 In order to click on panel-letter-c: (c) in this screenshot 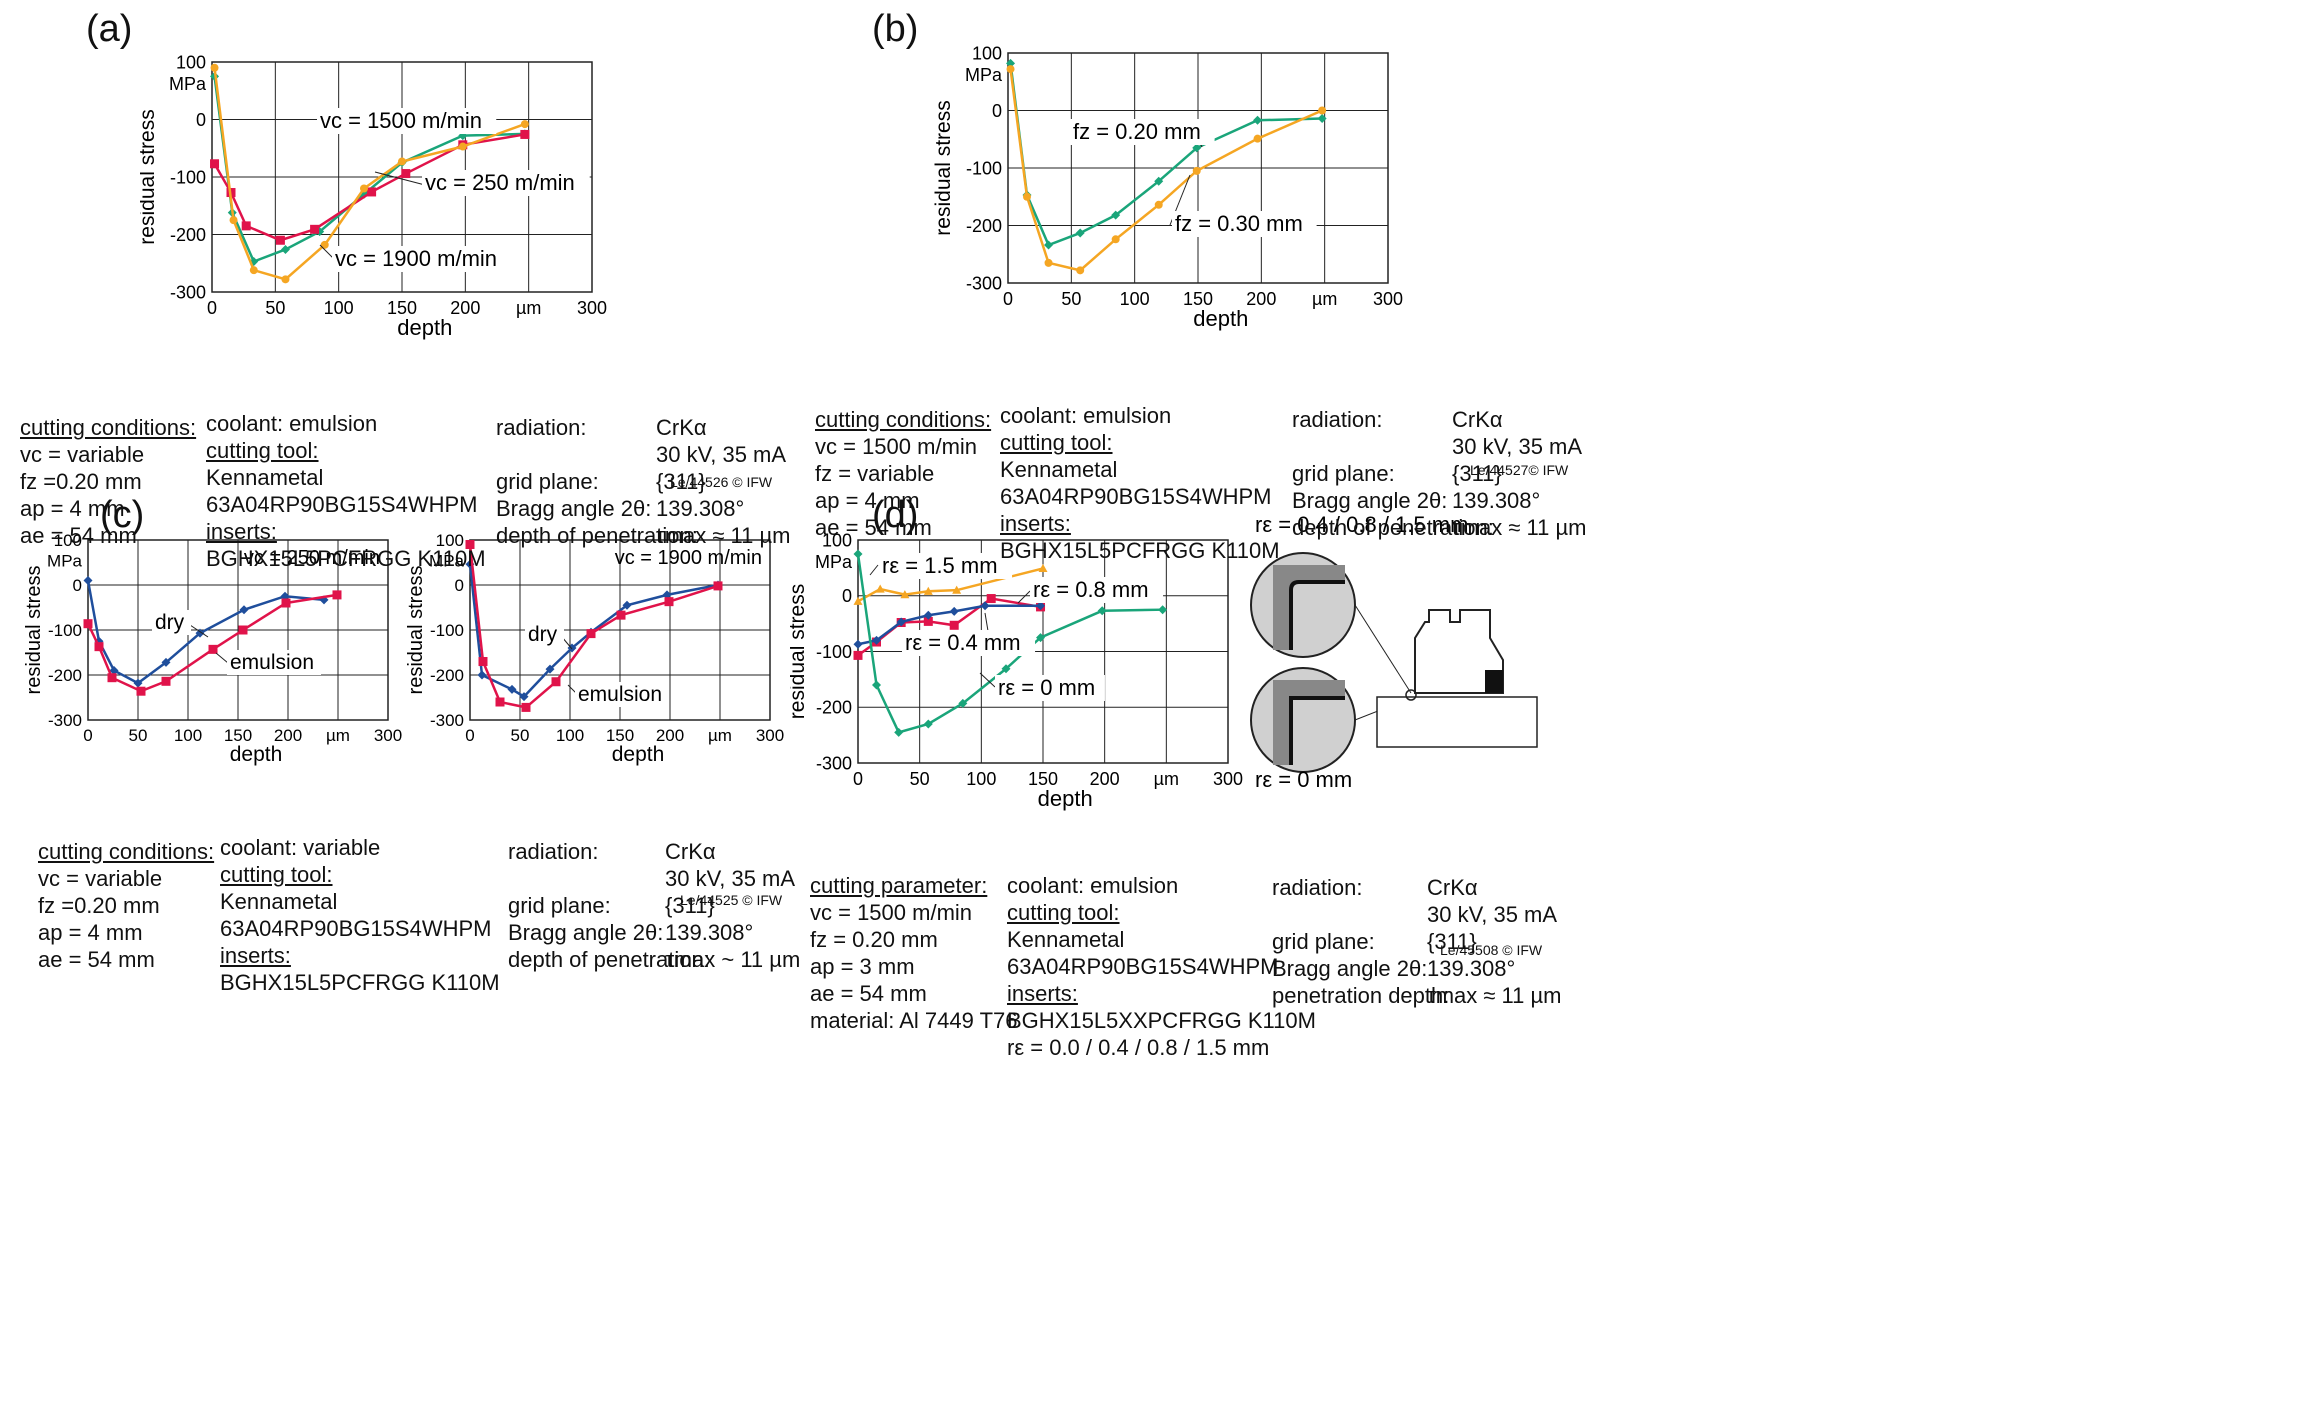, I will do `click(122, 515)`.